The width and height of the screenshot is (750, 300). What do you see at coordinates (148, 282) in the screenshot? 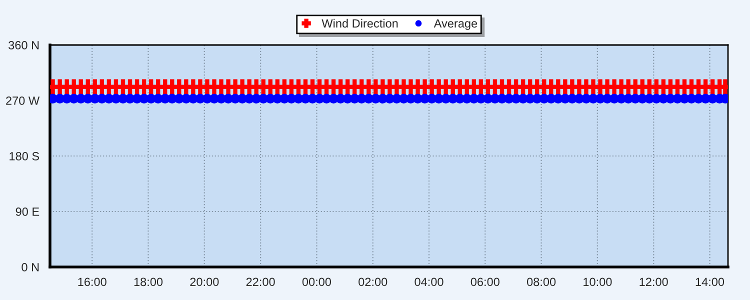
I see `x-tick-label: 18:00` at bounding box center [148, 282].